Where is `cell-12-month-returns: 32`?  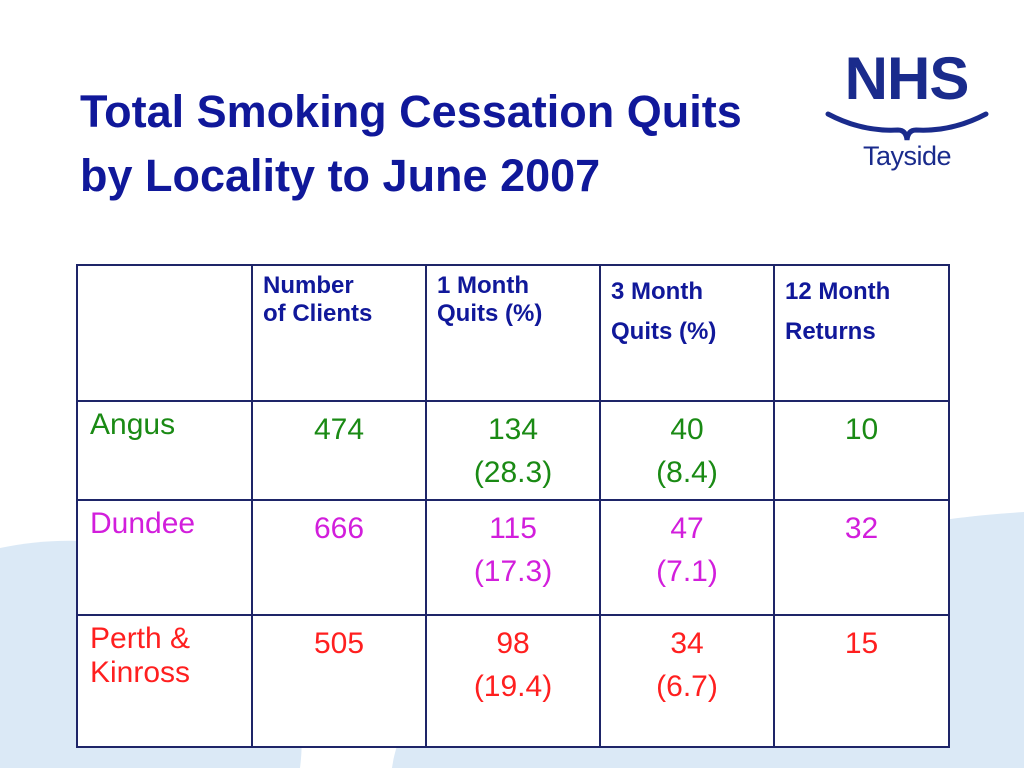
cell-12-month-returns: 32 is located at coordinates (861, 557).